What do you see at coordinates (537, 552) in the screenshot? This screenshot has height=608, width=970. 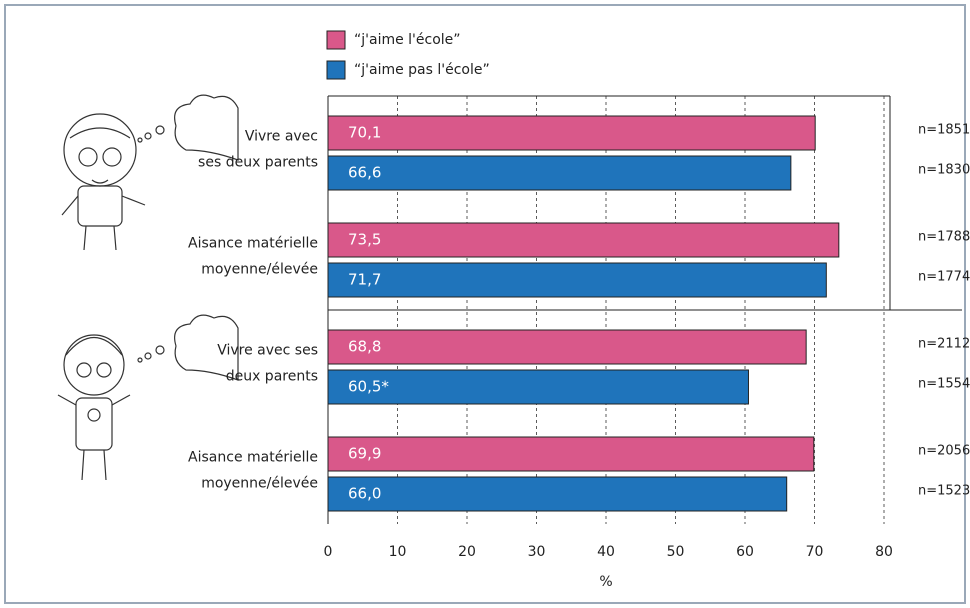 I see `x-tick-label: 30` at bounding box center [537, 552].